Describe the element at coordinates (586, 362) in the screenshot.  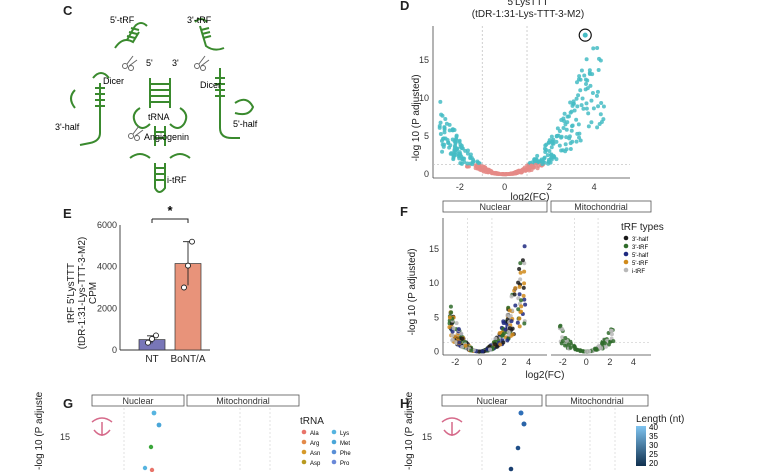
I see `x-tick-label: 0` at that location.